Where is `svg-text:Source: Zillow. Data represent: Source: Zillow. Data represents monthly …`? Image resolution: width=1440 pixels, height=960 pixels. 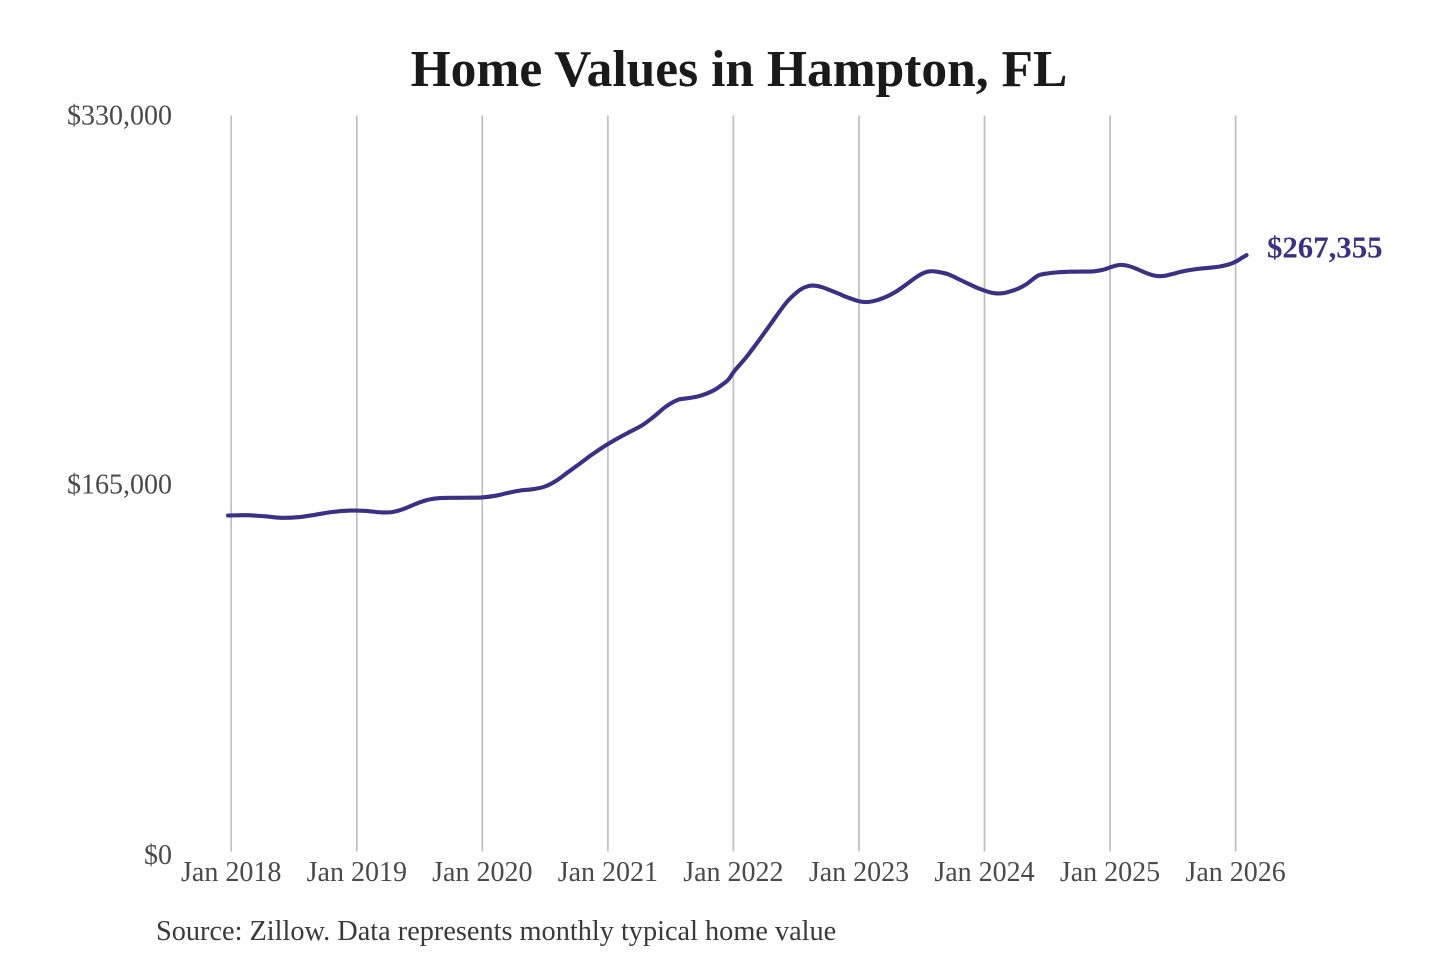
svg-text:Source: Zillow. Data represent: Source: Zillow. Data represents monthly … is located at coordinates (496, 931).